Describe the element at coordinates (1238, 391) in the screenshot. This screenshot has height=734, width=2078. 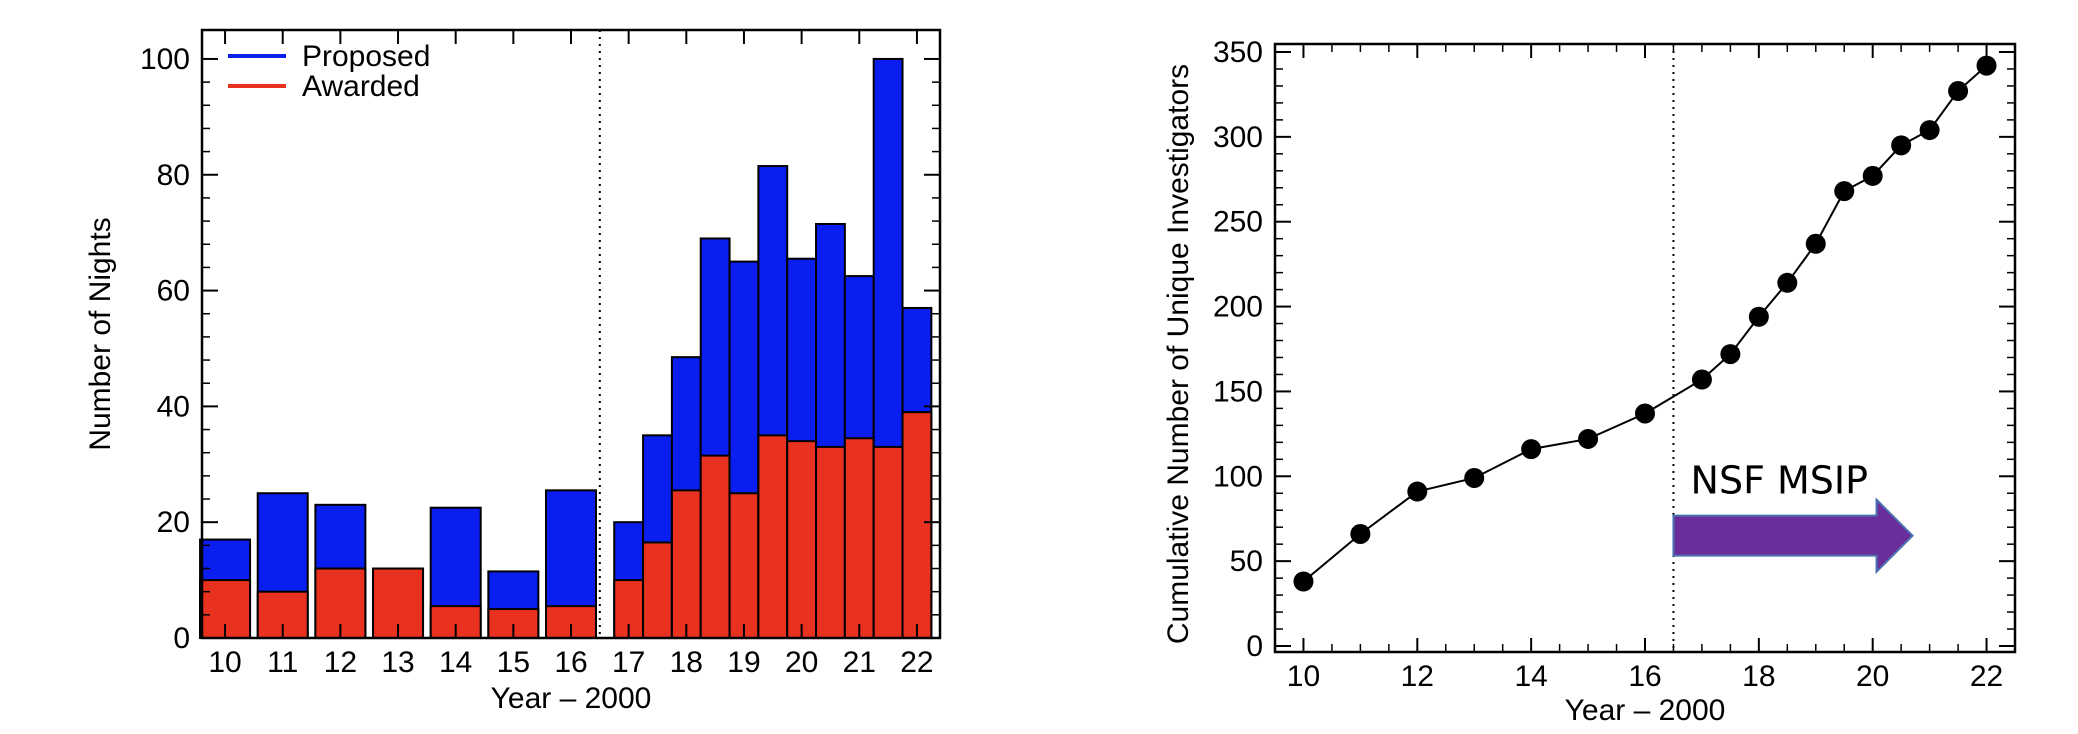
I see `y-tick-label: 150` at that location.